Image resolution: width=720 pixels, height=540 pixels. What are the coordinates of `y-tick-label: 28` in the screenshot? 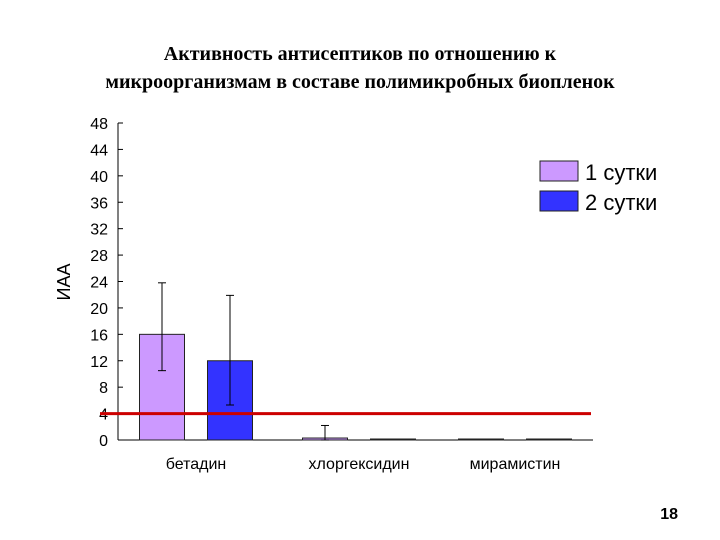 It's located at (99, 256).